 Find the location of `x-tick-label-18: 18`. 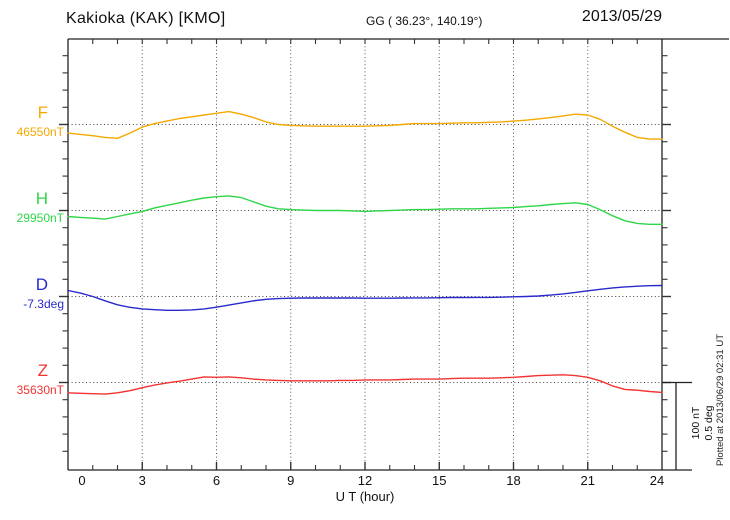

x-tick-label-18: 18 is located at coordinates (513, 480).